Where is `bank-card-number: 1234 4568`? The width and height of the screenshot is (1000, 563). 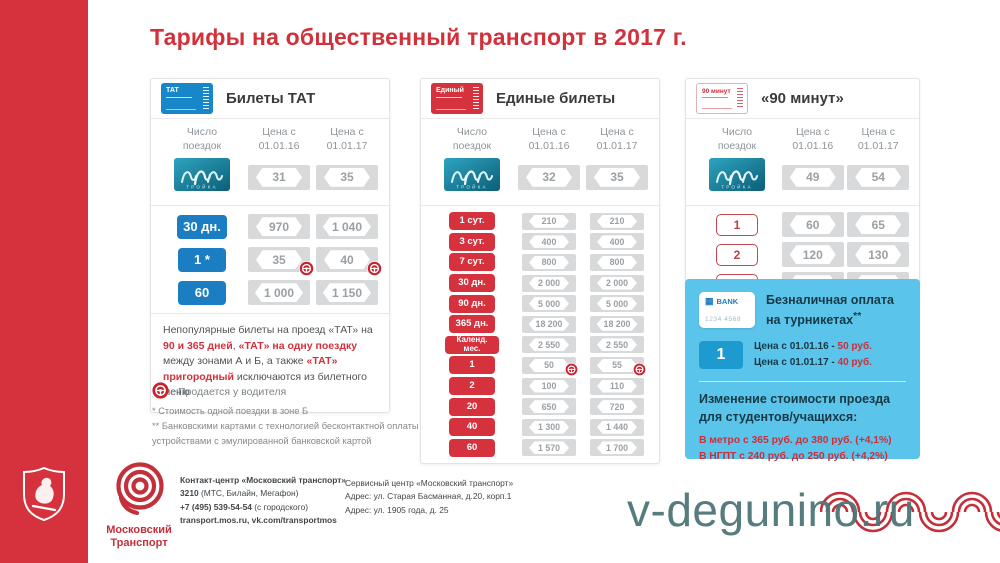
bank-card-number: 1234 4568 is located at coordinates (723, 319).